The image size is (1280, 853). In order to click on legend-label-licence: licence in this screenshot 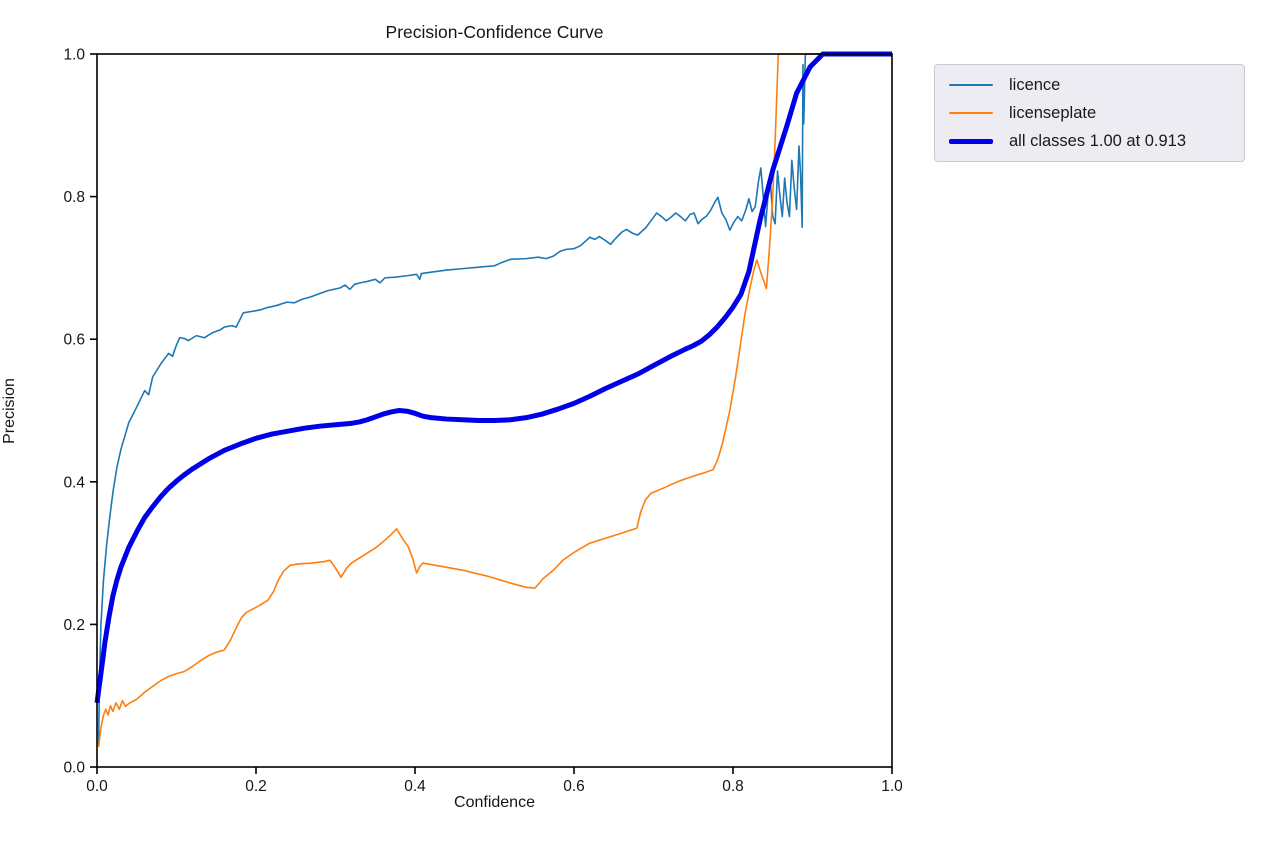, I will do `click(1035, 84)`.